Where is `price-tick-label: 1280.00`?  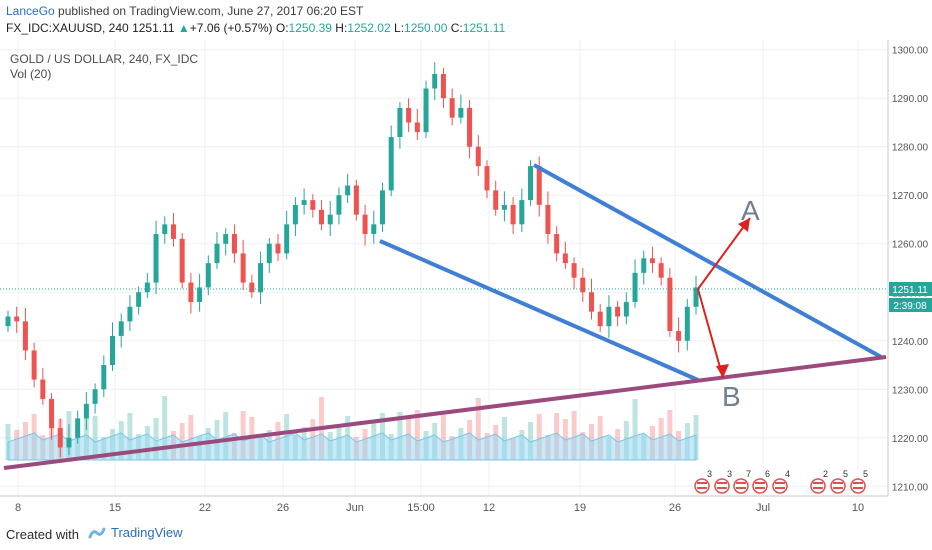 price-tick-label: 1280.00 is located at coordinates (910, 148).